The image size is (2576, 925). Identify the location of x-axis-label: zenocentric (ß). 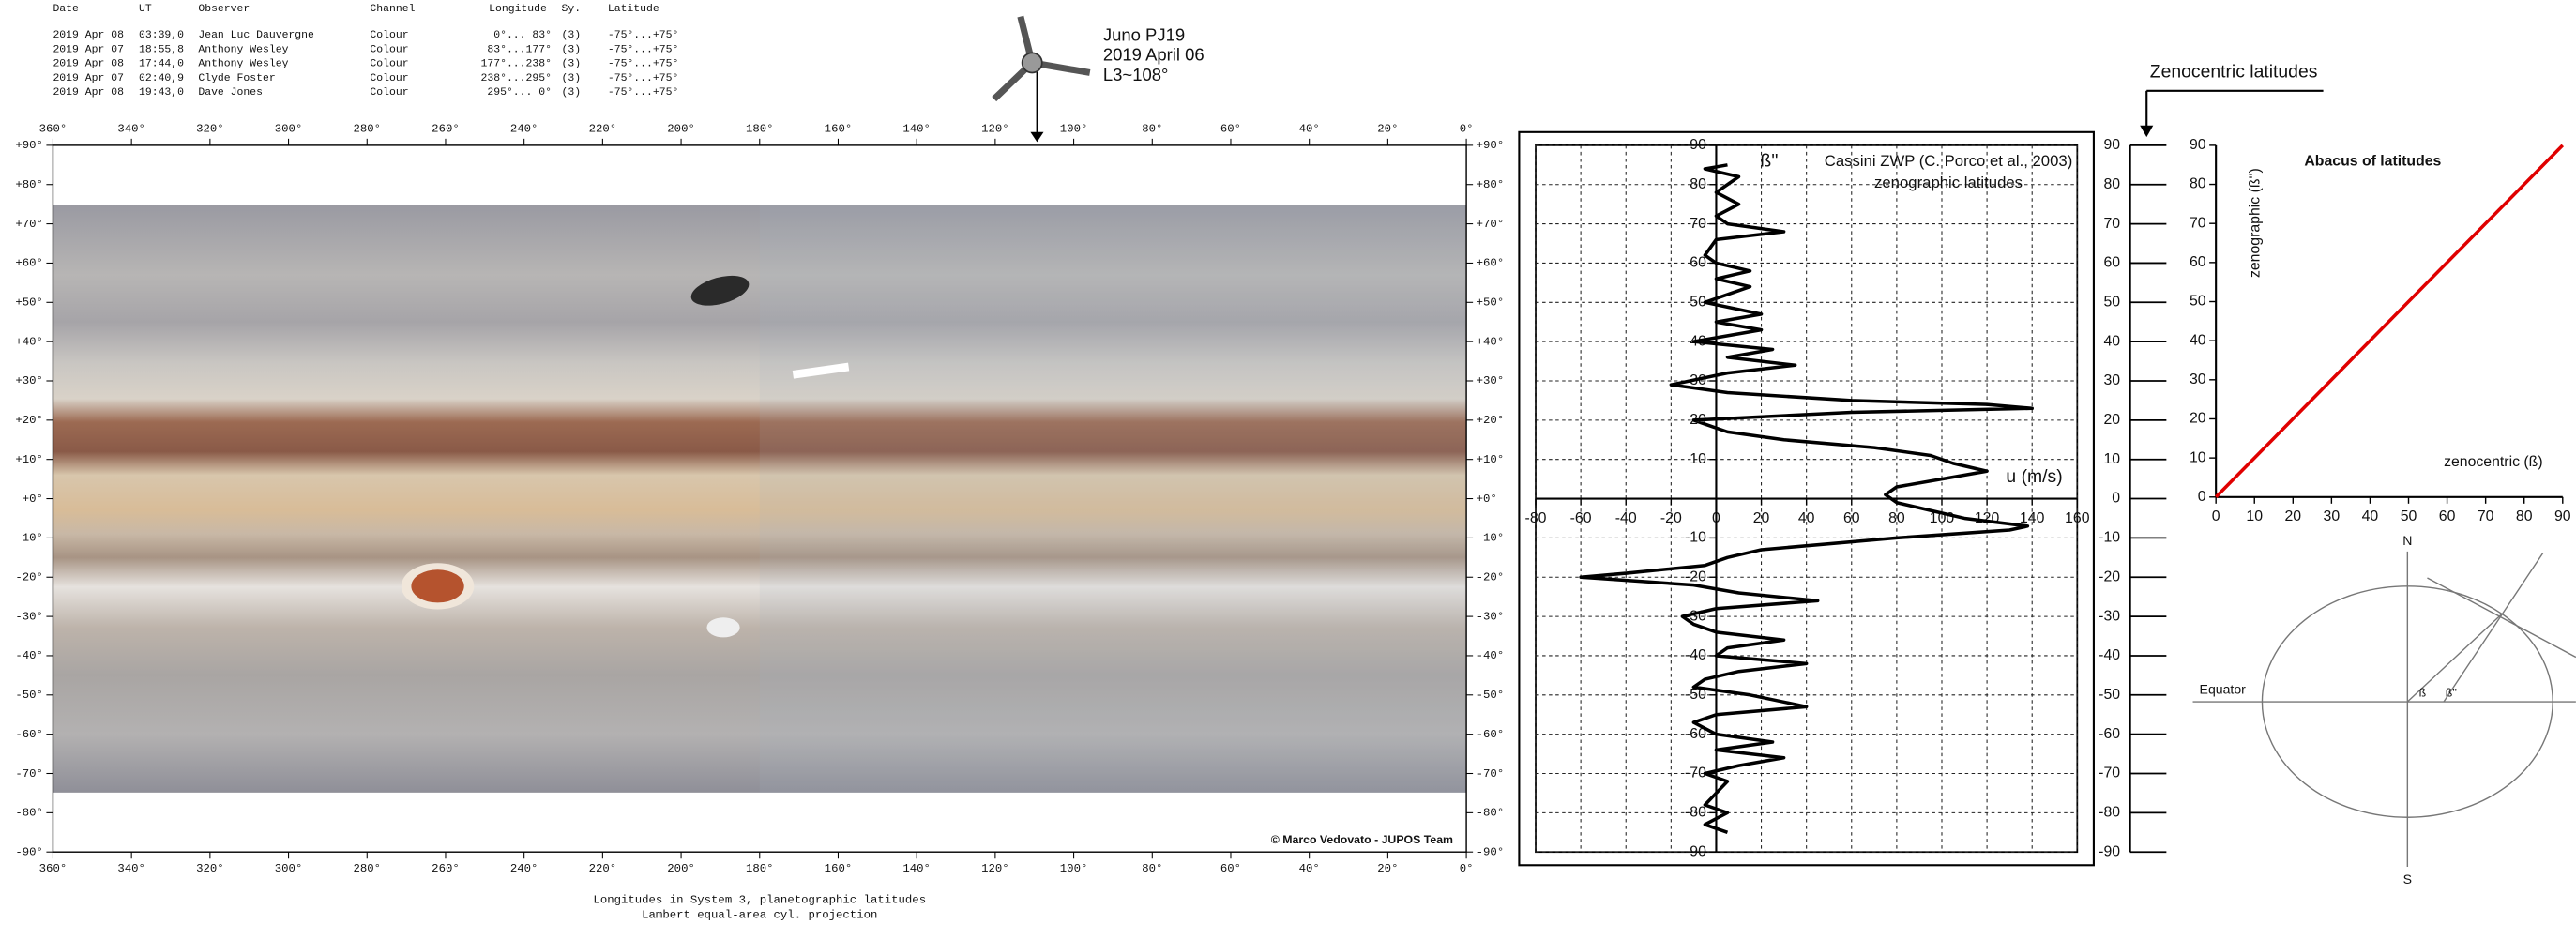
(2494, 462).